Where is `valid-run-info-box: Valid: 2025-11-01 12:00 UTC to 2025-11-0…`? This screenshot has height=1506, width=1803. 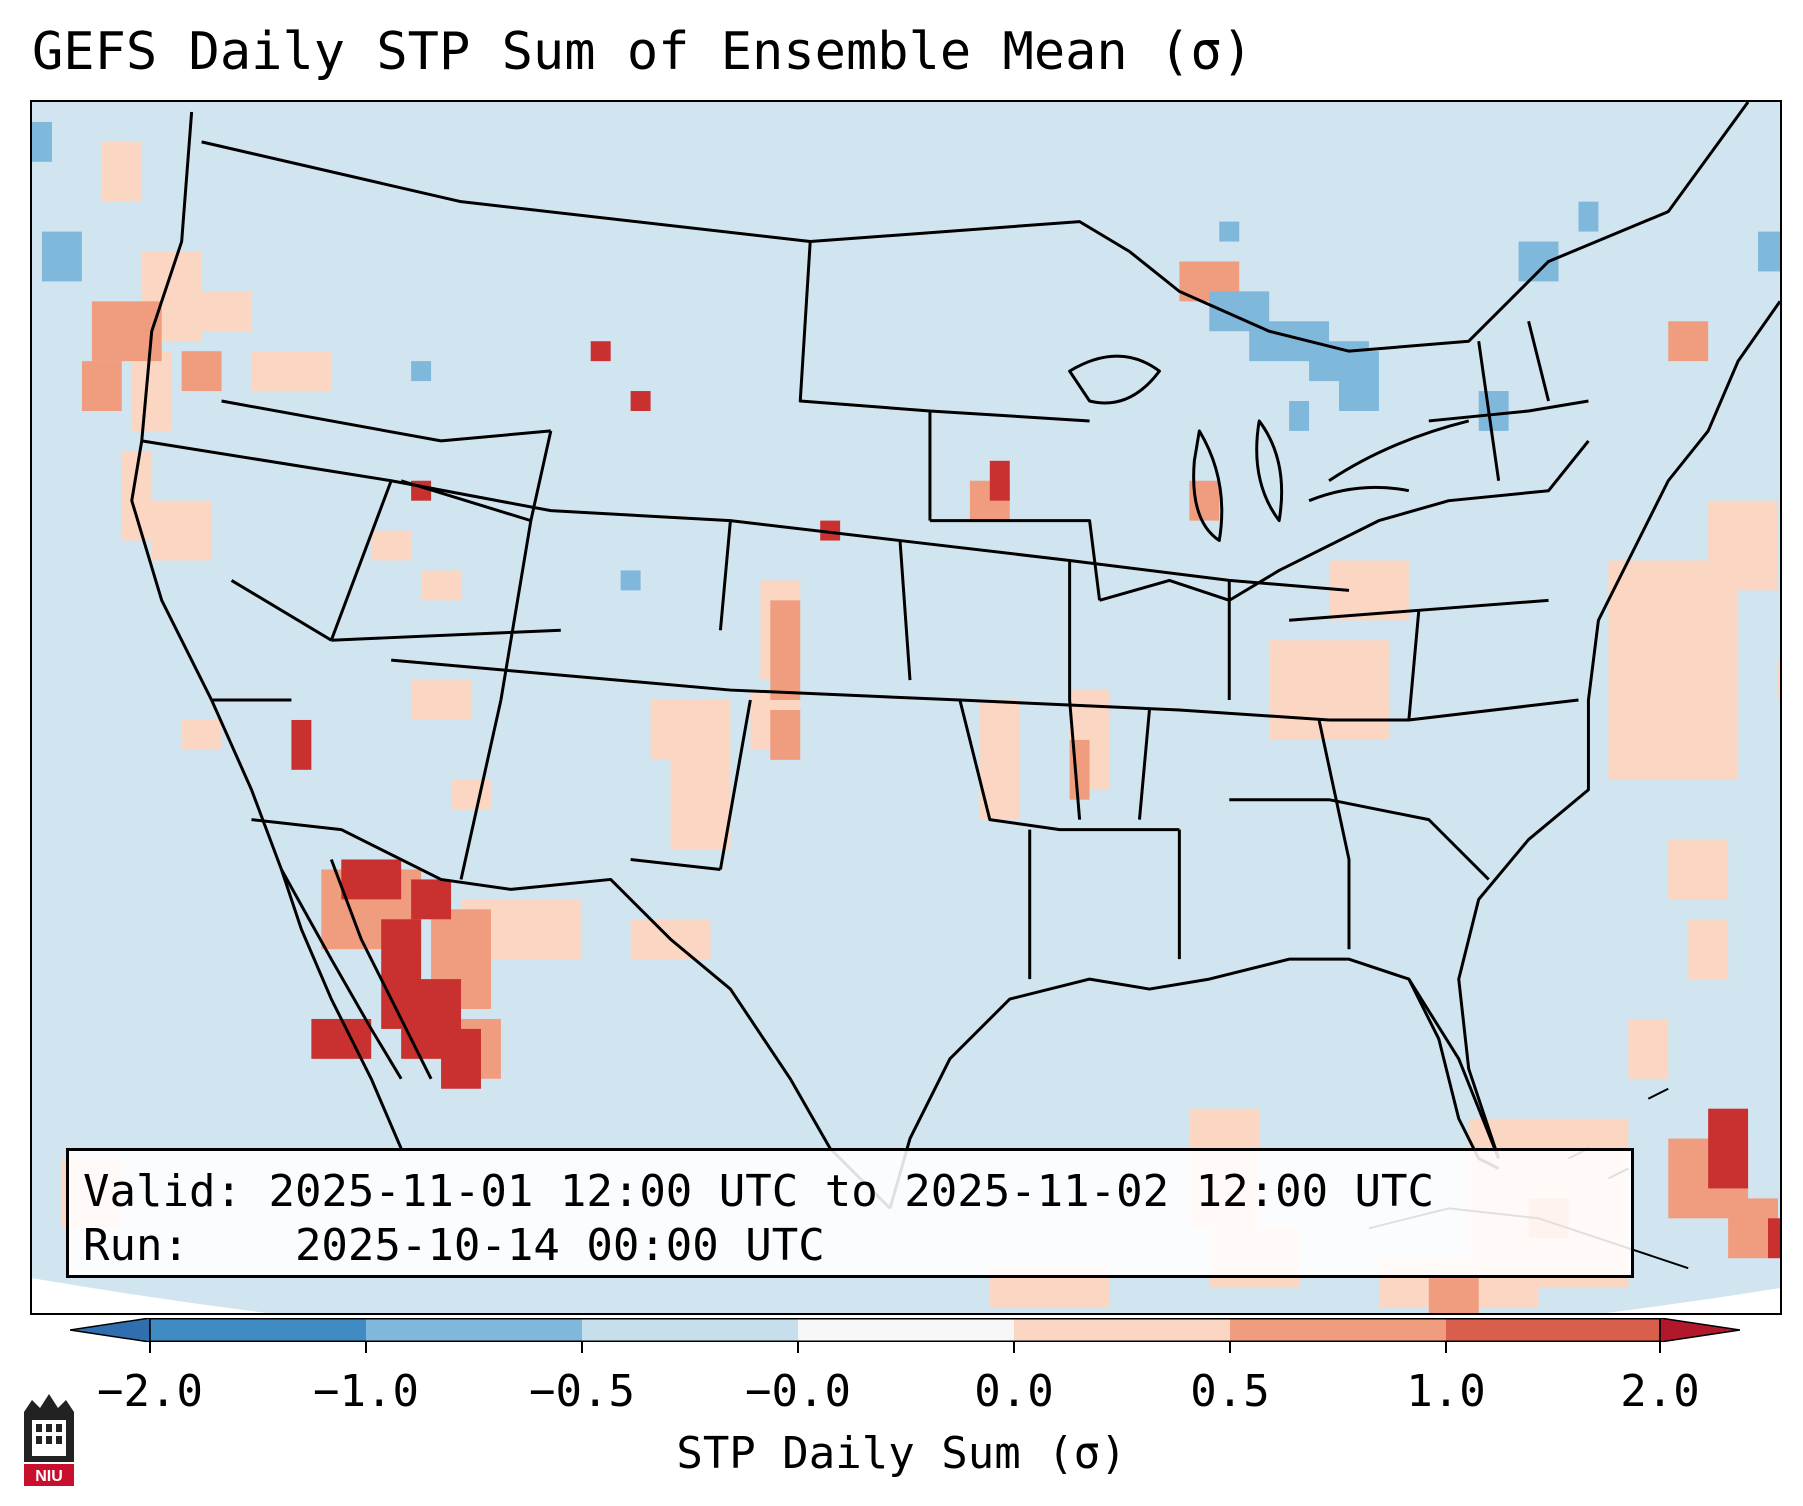
valid-run-info-box: Valid: 2025-11-01 12:00 UTC to 2025-11-0… is located at coordinates (850, 1213).